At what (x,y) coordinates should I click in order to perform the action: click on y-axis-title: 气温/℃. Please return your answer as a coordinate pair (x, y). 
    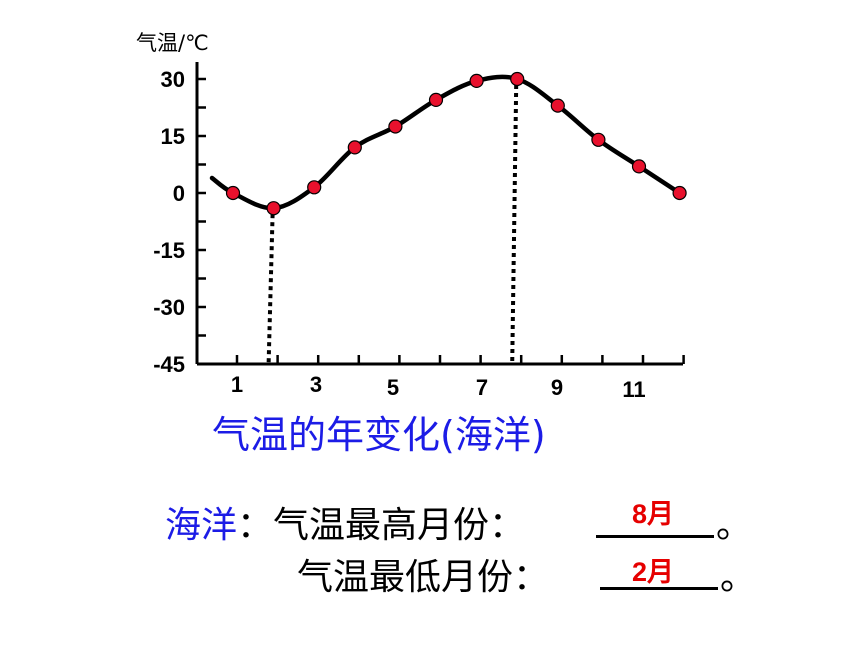
    Looking at the image, I should click on (172, 43).